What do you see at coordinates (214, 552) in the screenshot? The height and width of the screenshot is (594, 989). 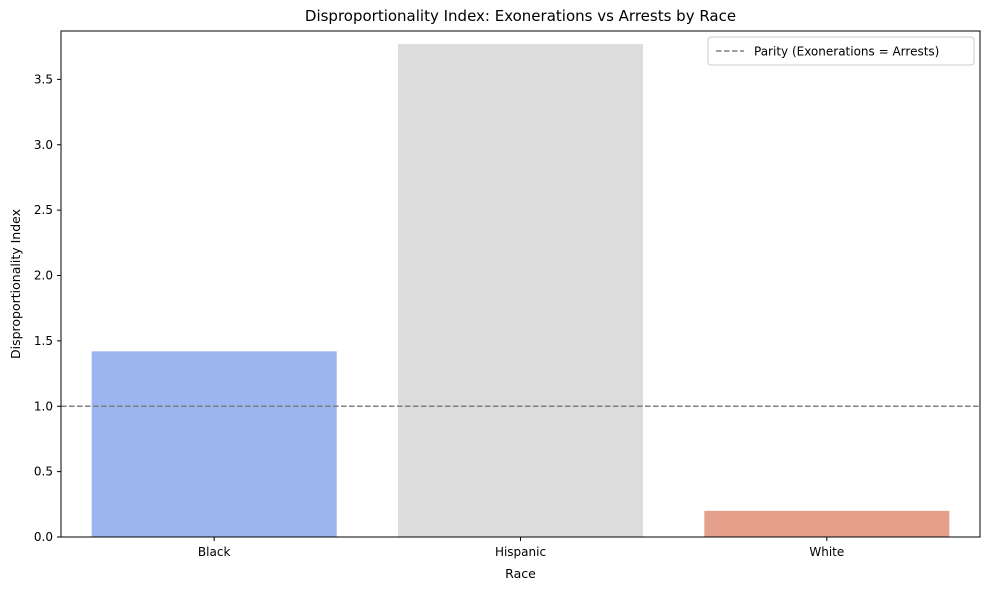 I see `x-tick-label-black: Black` at bounding box center [214, 552].